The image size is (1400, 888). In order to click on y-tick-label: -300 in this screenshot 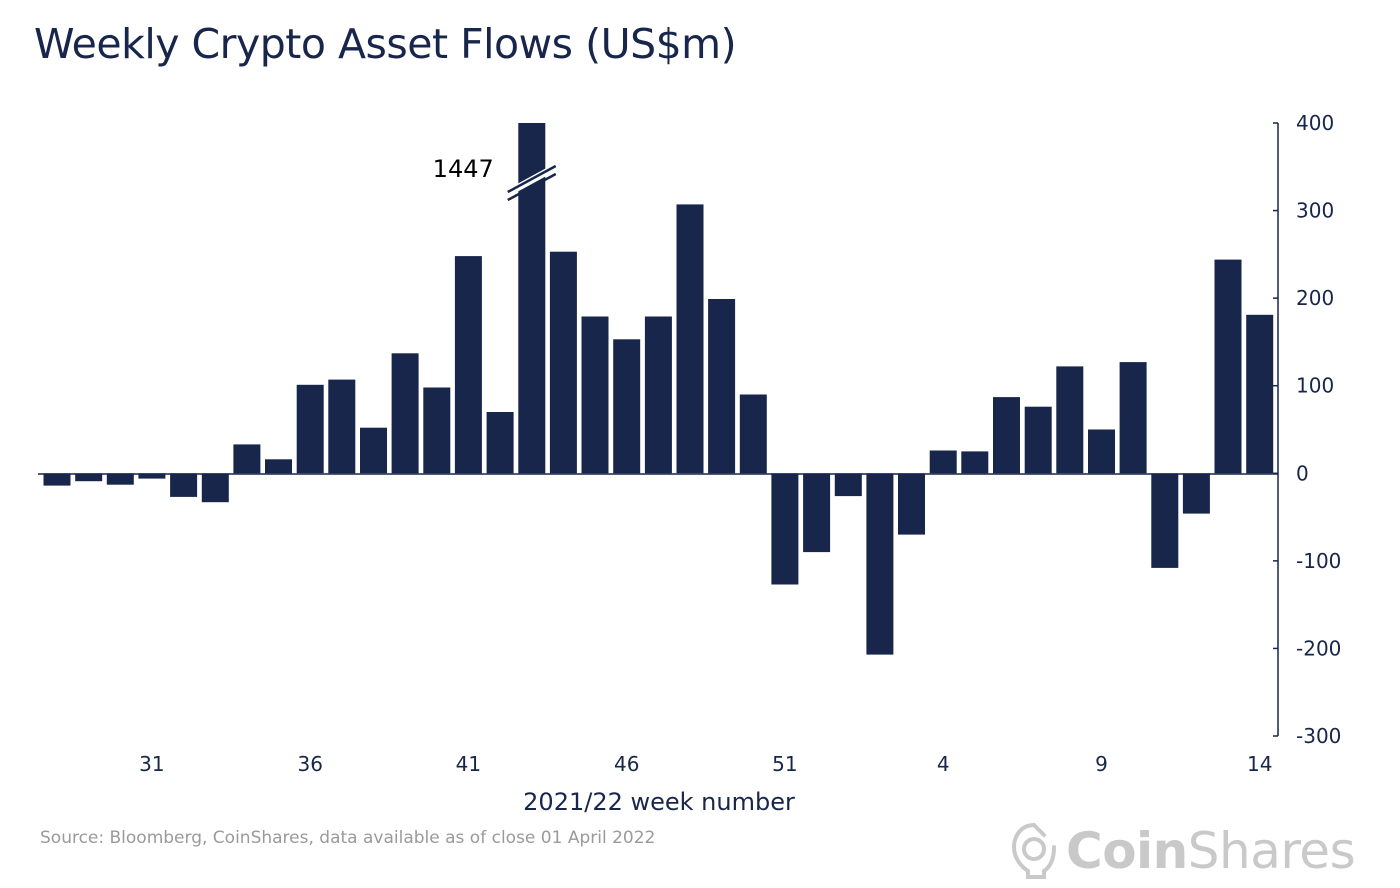, I will do `click(1318, 736)`.